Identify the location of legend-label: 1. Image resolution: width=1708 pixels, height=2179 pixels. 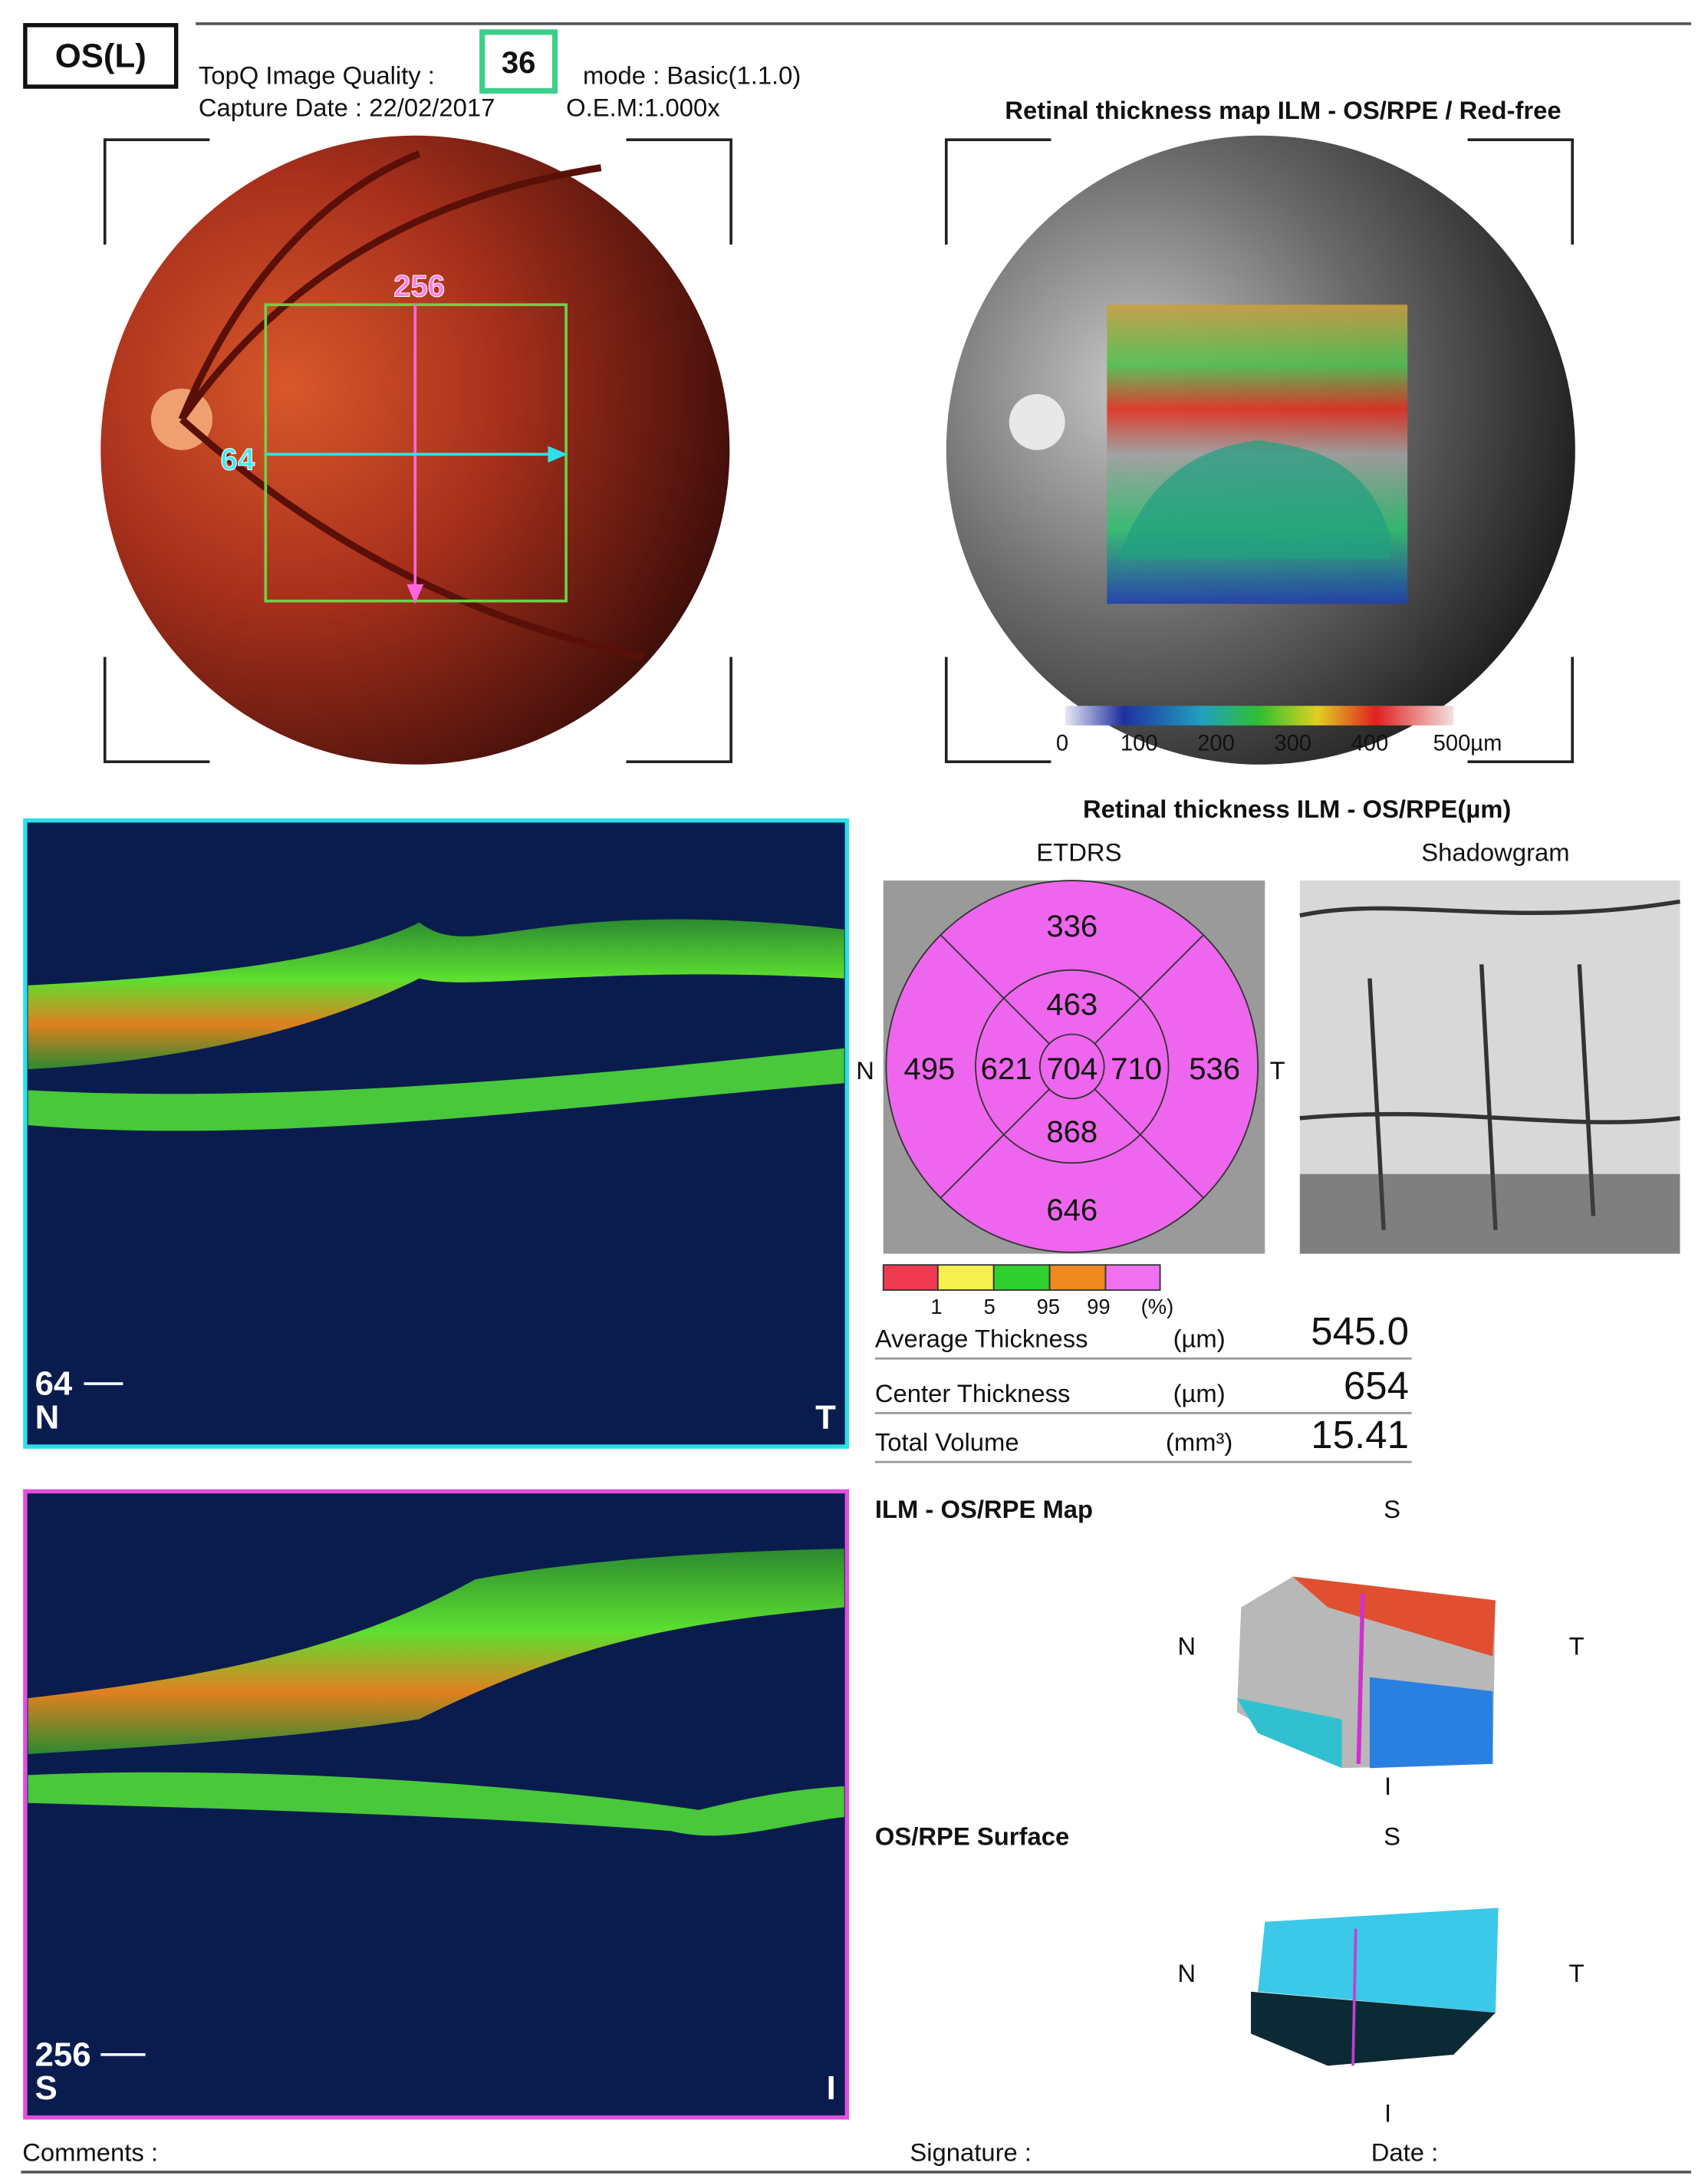
(936, 1306).